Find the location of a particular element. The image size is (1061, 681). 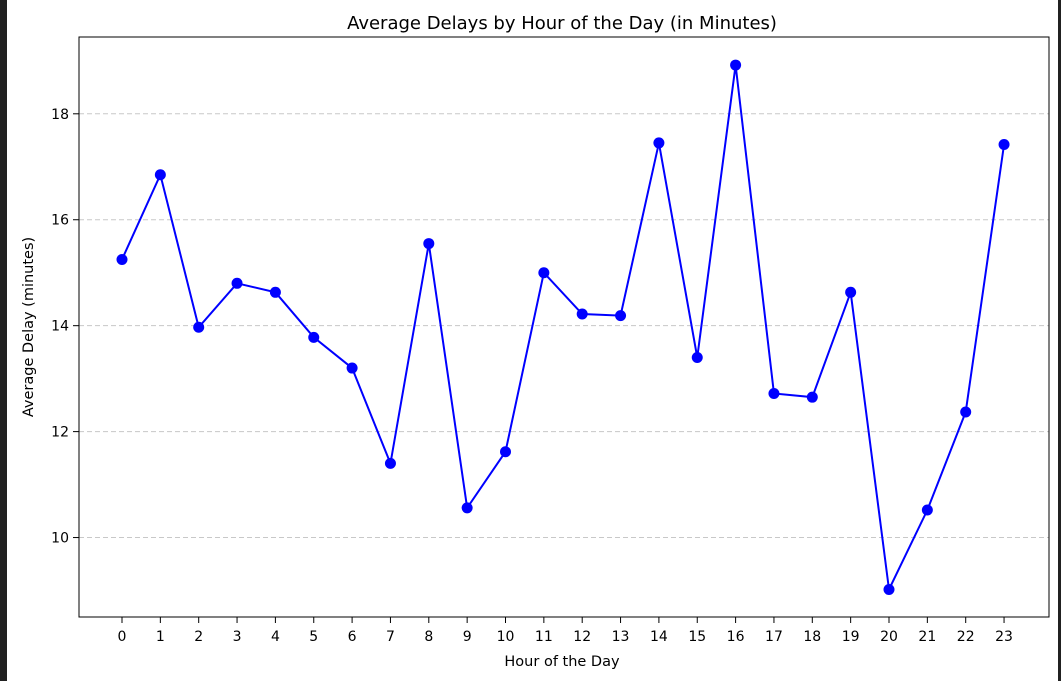

x-tick-label: 1 is located at coordinates (160, 637).